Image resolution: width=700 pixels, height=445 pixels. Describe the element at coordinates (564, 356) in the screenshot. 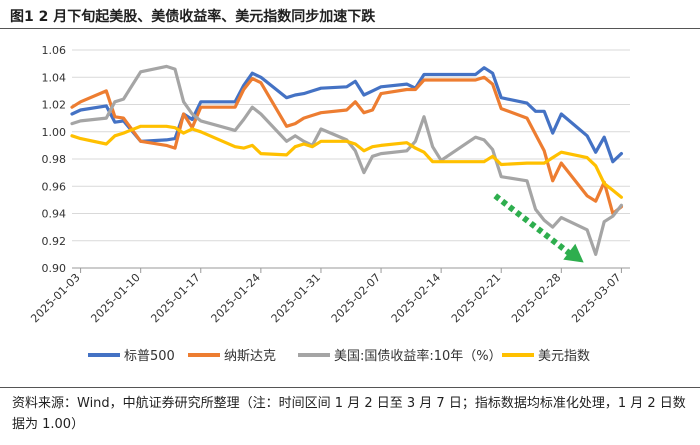

I see `legend-label-4: 美元指数` at that location.